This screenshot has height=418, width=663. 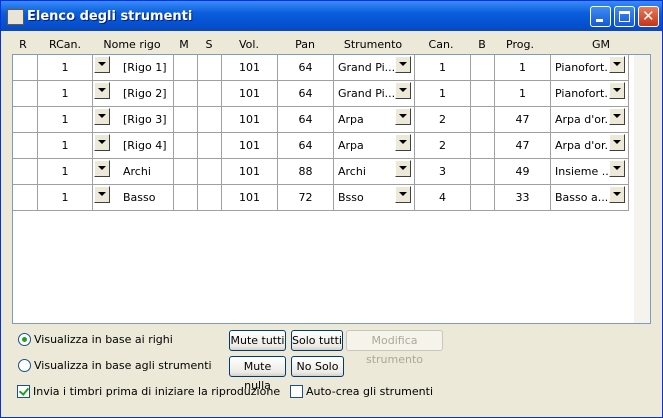 I want to click on checkbox-label: Auto-crea gli strumenti, so click(x=369, y=391).